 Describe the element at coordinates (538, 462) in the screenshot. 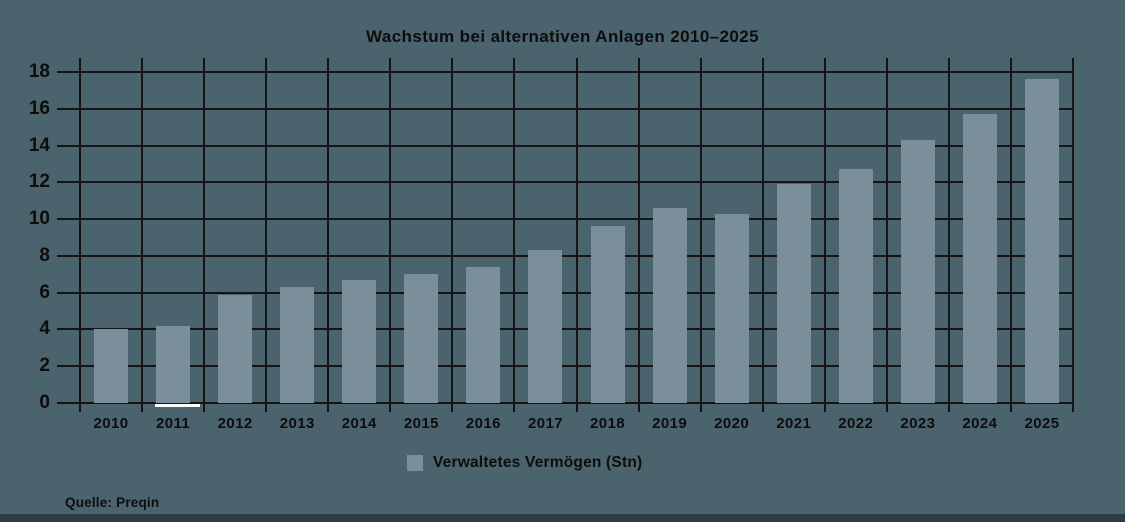

I see `legend-label: Verwaltetes Vermögen (Stn)` at that location.